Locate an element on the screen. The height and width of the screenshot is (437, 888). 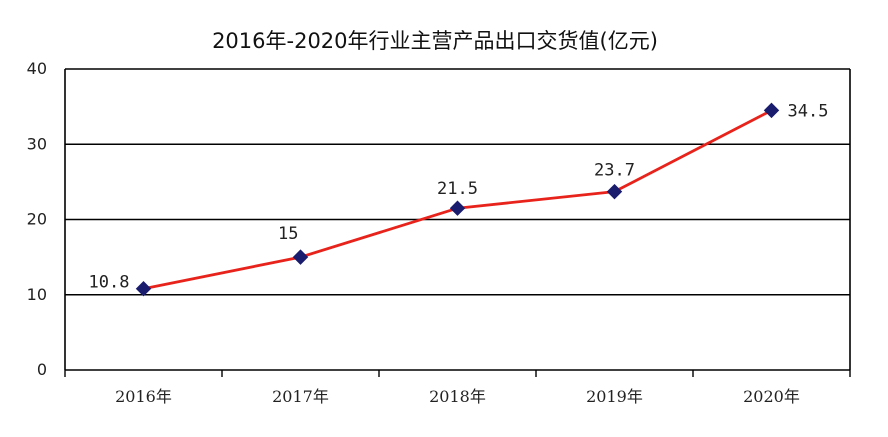
y-tick-label: 0 is located at coordinates (42, 369).